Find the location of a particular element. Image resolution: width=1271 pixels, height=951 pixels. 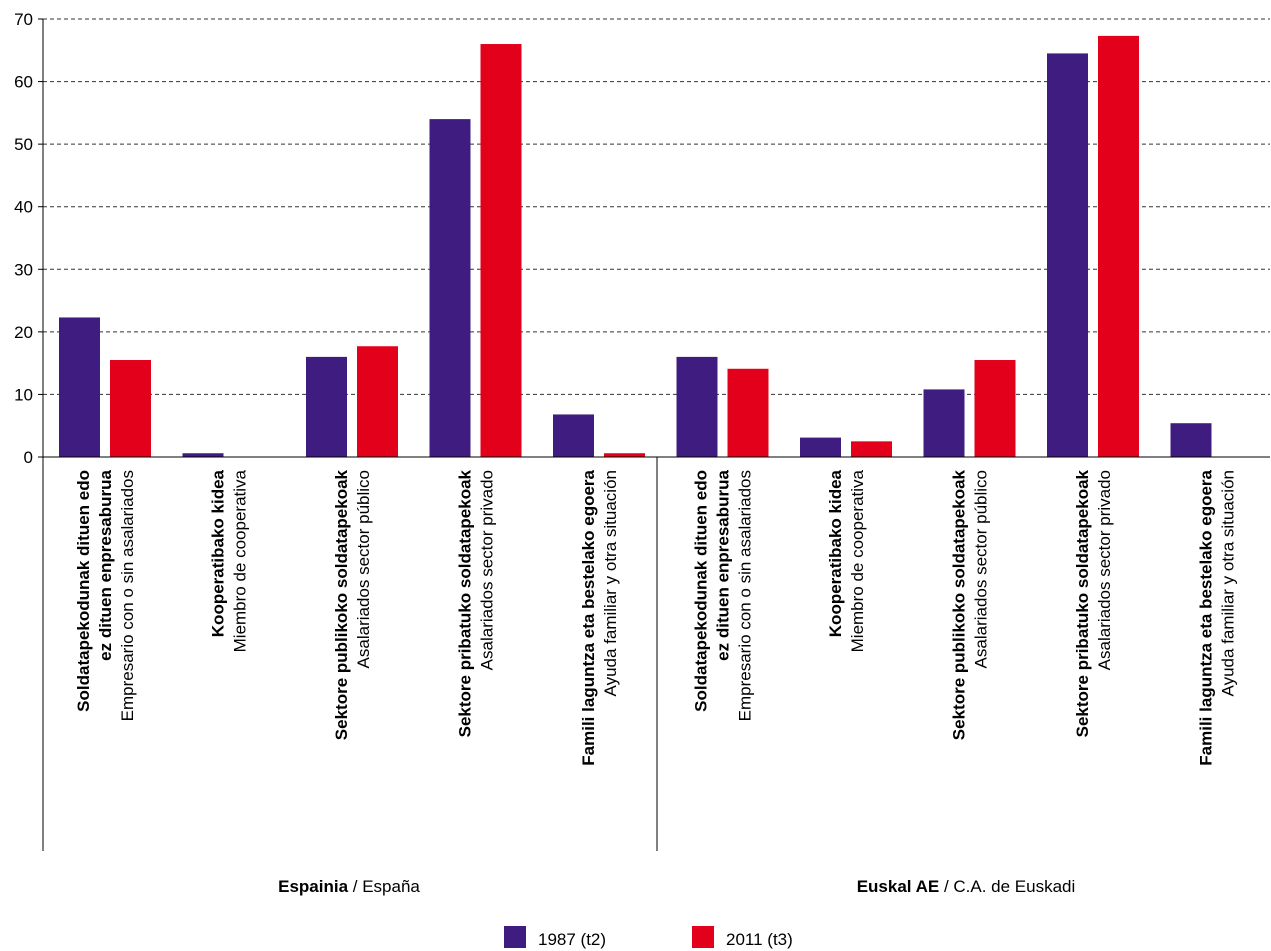

y-tick-label: 60 is located at coordinates (23, 82).